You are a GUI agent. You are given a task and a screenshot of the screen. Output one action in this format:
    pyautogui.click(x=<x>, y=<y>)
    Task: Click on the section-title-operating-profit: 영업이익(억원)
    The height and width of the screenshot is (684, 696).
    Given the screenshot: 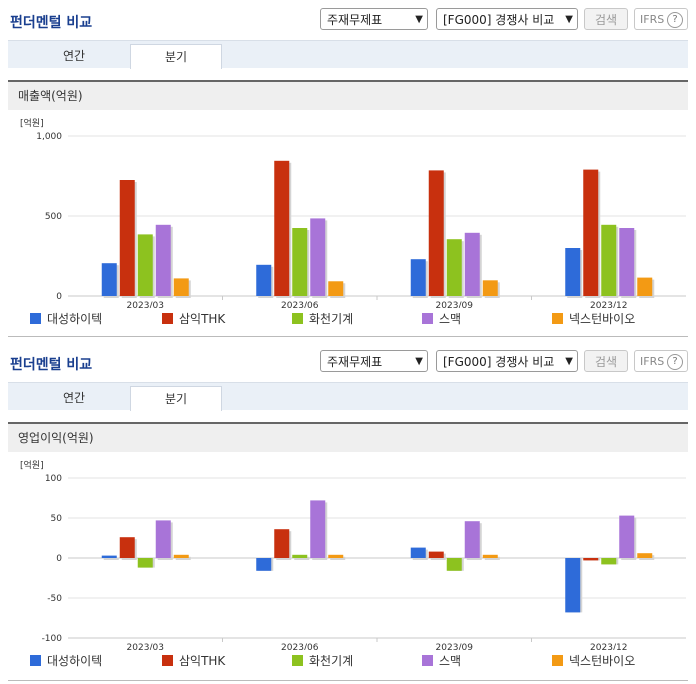 What is the action you would take?
    pyautogui.click(x=348, y=437)
    